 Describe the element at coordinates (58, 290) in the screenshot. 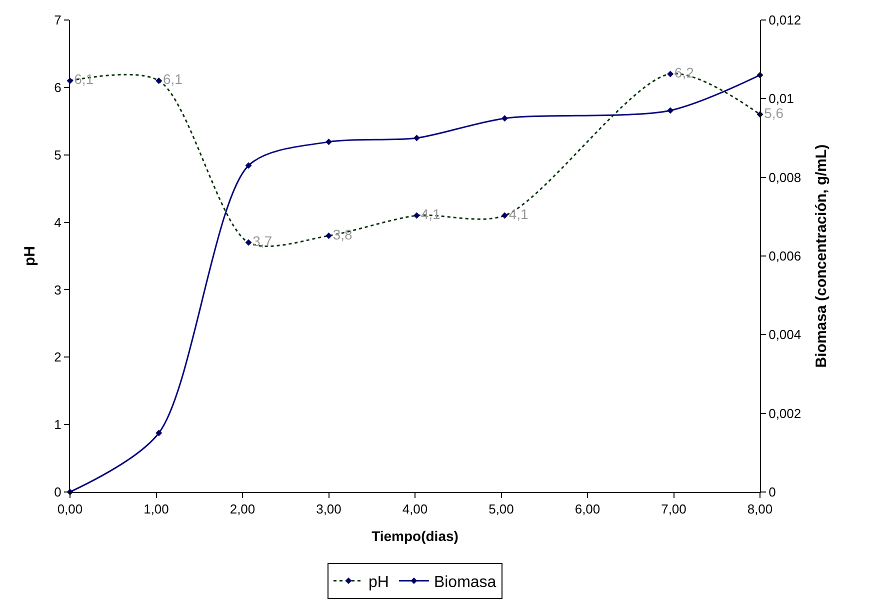

I see `y-tick-label: 3` at that location.